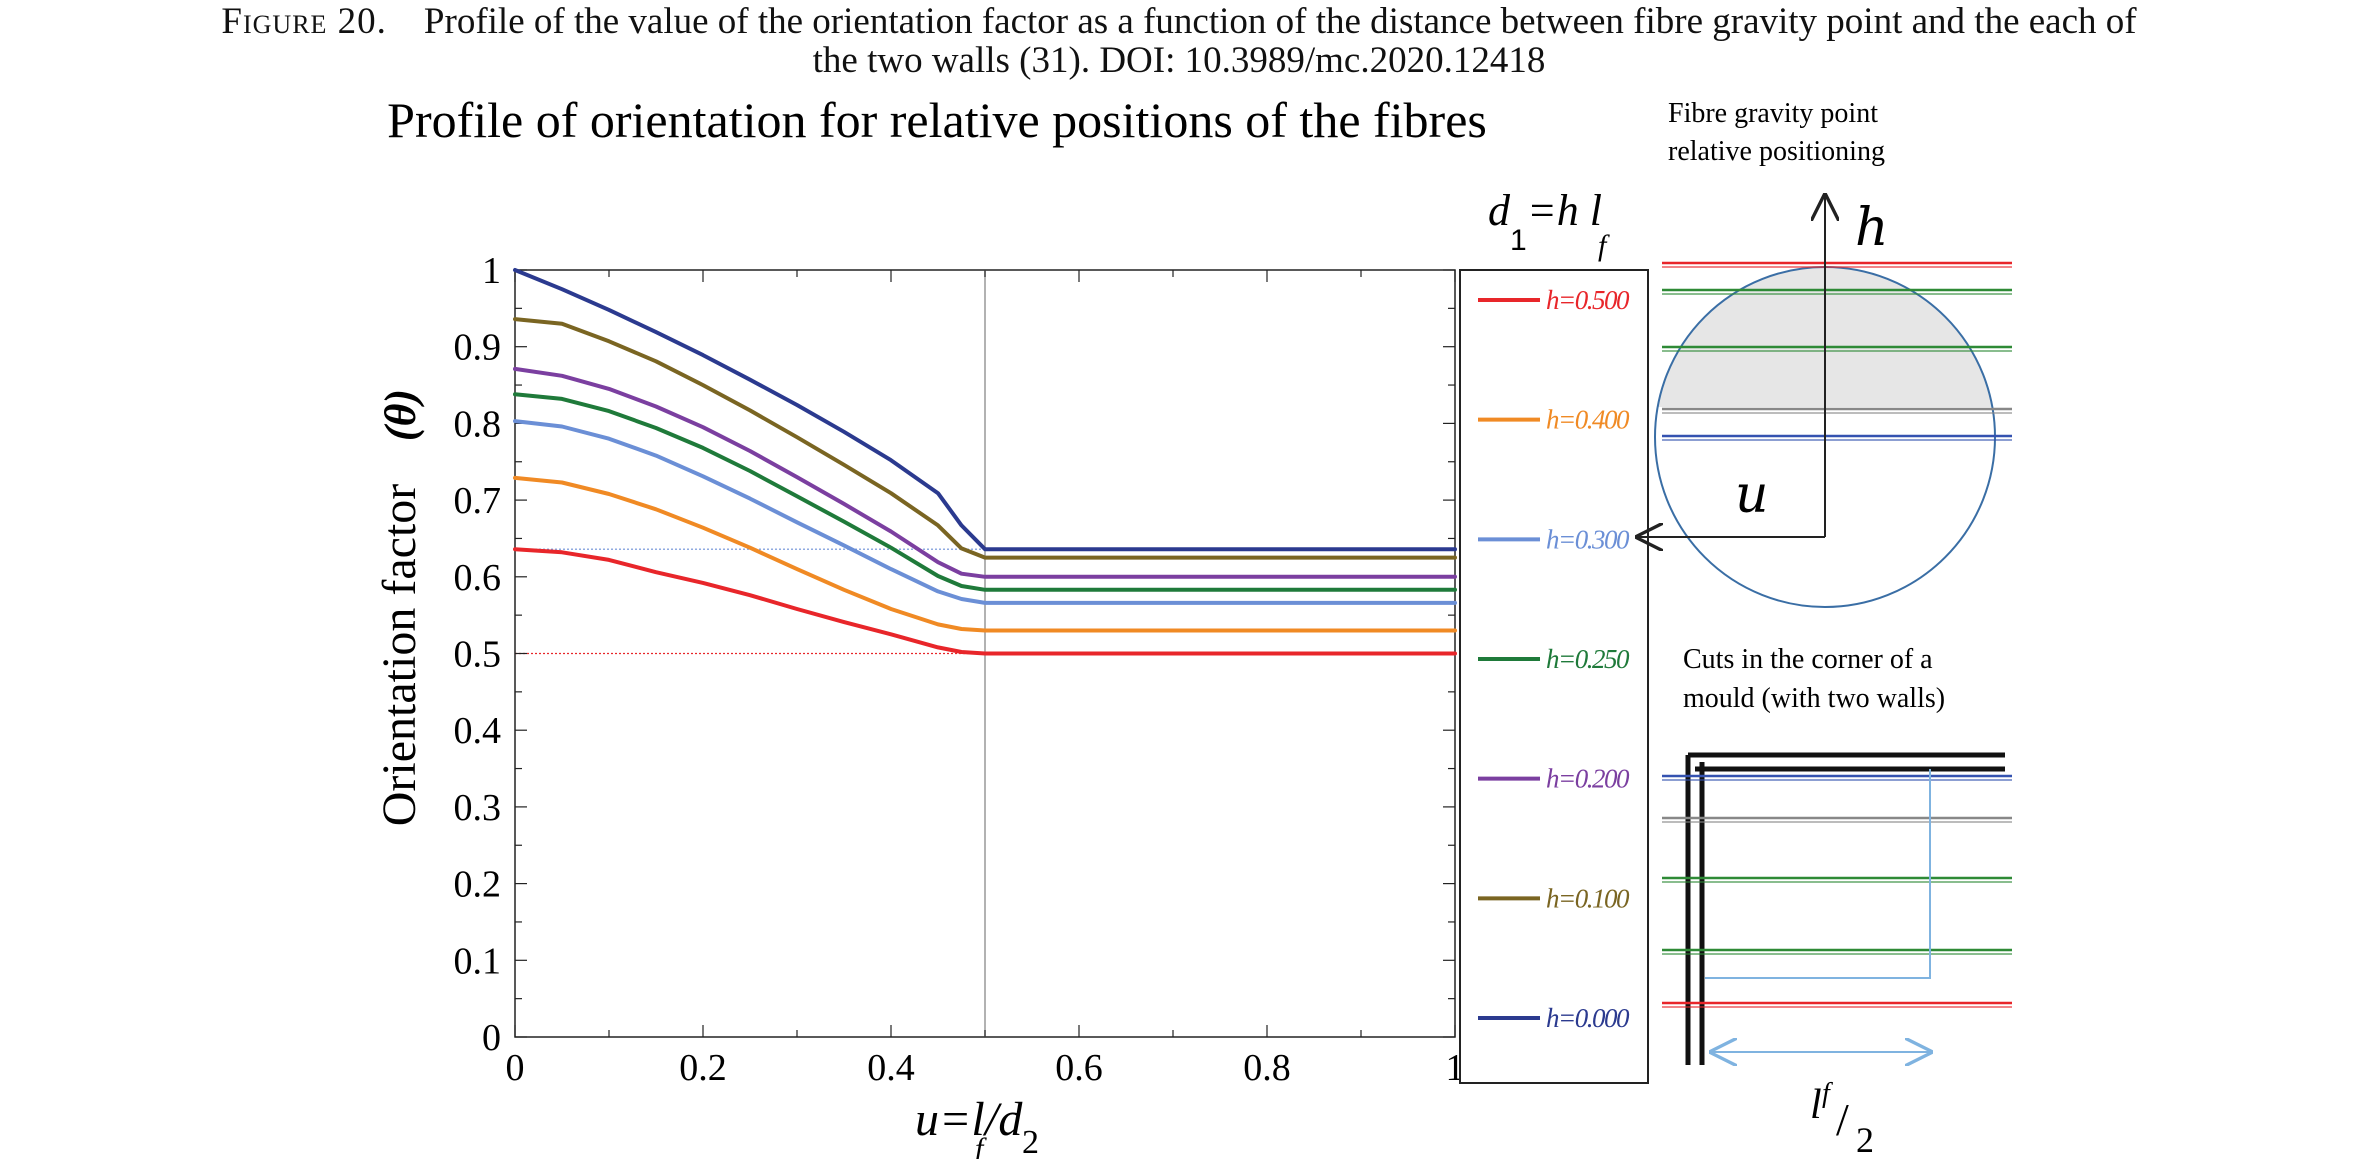  Describe the element at coordinates (1872, 228) in the screenshot. I see `h-label: h` at that location.